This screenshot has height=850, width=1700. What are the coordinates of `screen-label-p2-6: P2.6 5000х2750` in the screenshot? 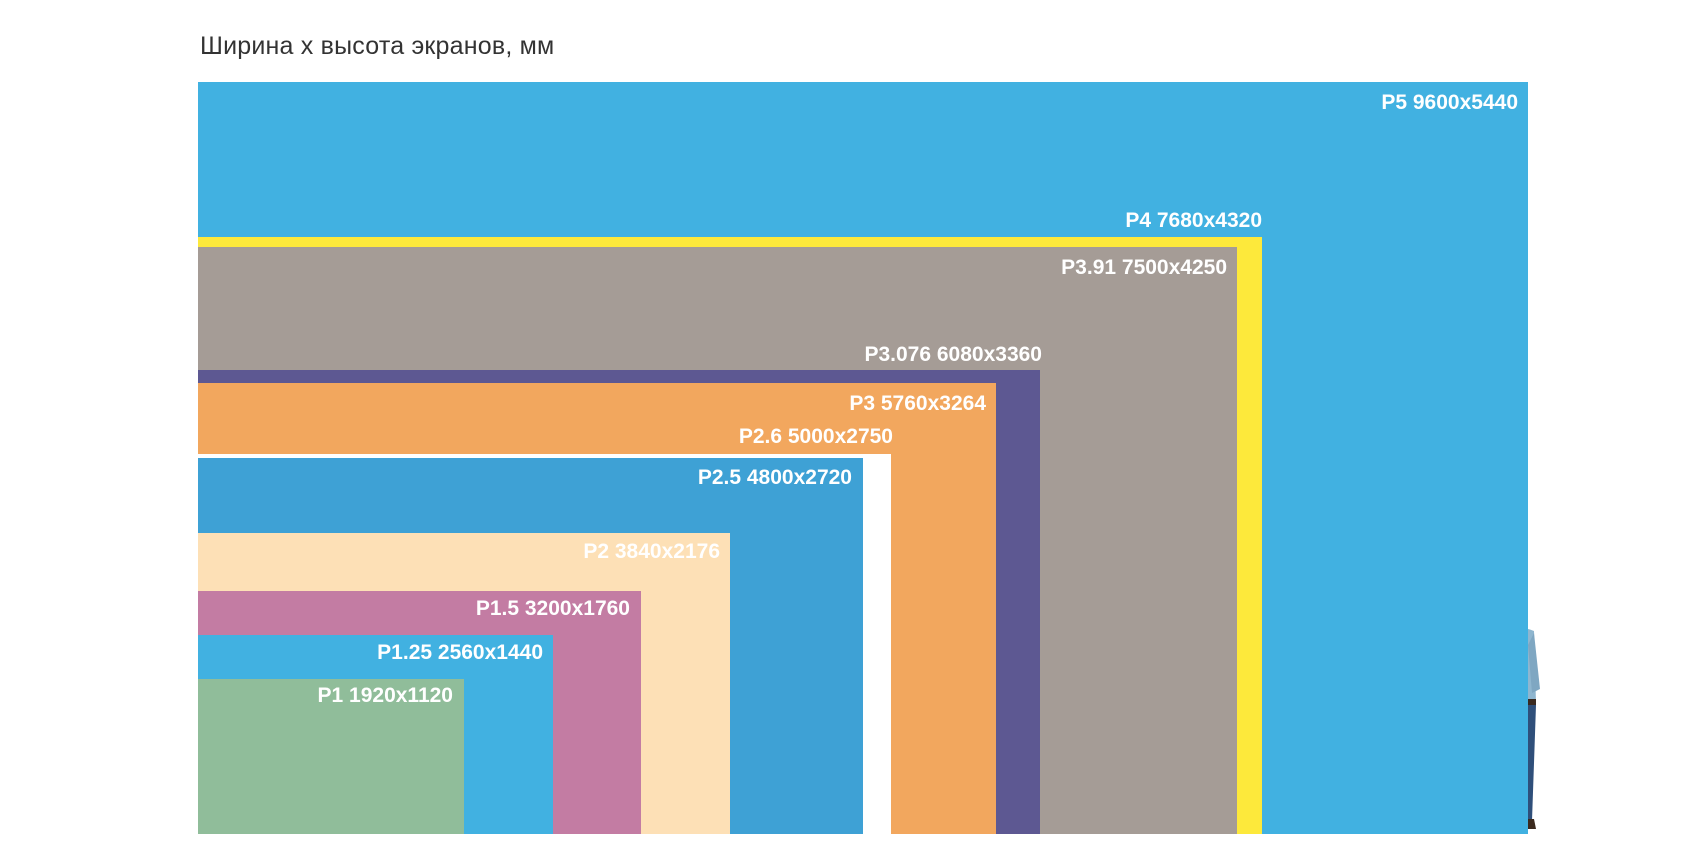 It's located at (815, 436).